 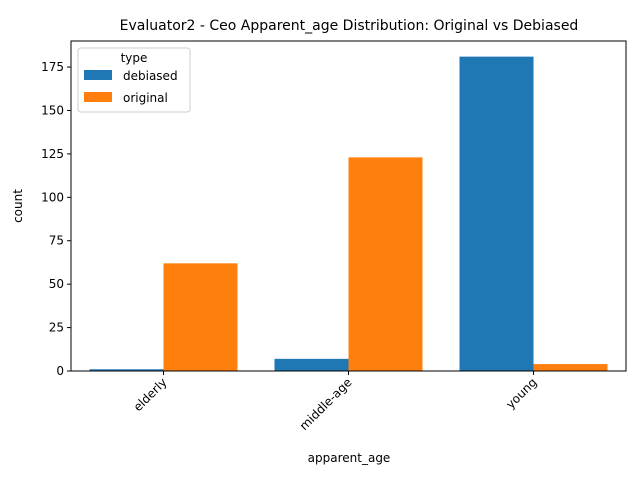 What do you see at coordinates (56, 219) in the screenshot?
I see `y-axis: 0 25 50 75 100 125 150 175` at bounding box center [56, 219].